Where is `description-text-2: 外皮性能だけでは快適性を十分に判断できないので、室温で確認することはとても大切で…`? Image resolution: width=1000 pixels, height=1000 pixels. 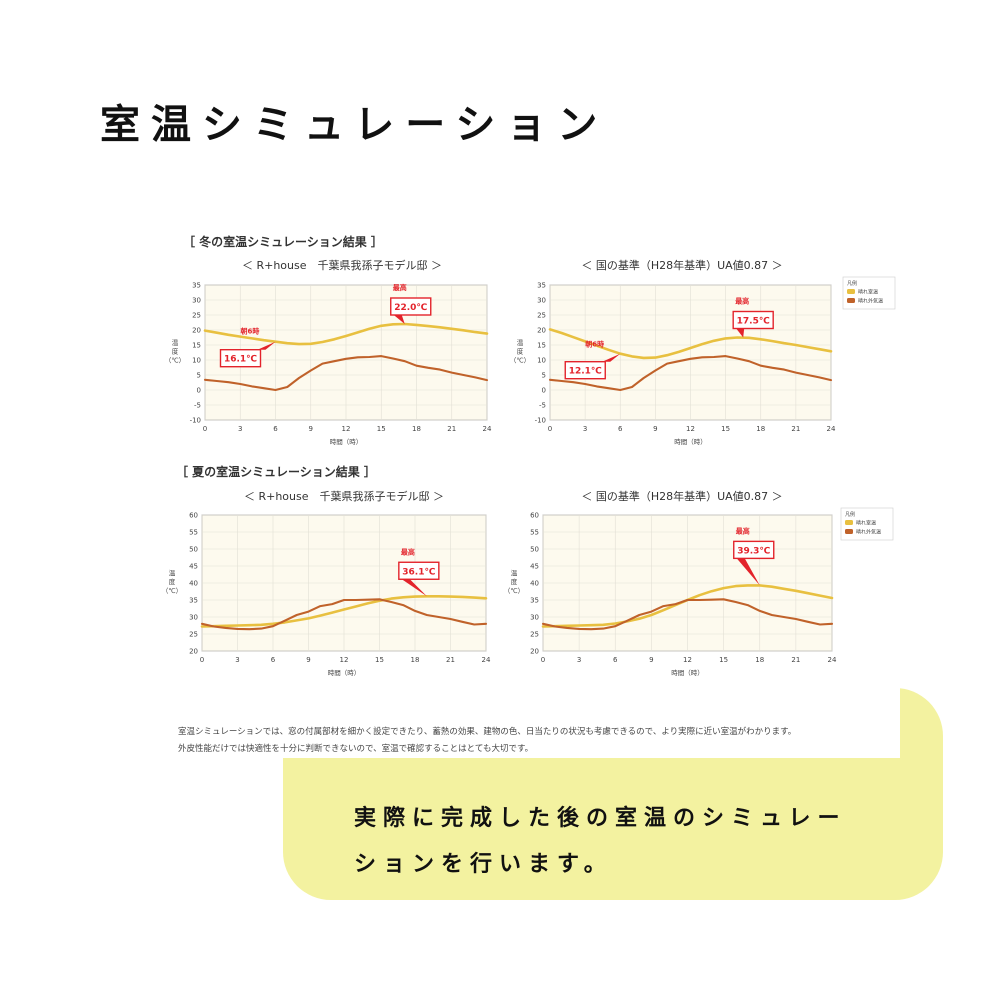
description-text-2: 外皮性能だけでは快適性を十分に判断できないので、室温で確認することはとても大切で… is located at coordinates (356, 749).